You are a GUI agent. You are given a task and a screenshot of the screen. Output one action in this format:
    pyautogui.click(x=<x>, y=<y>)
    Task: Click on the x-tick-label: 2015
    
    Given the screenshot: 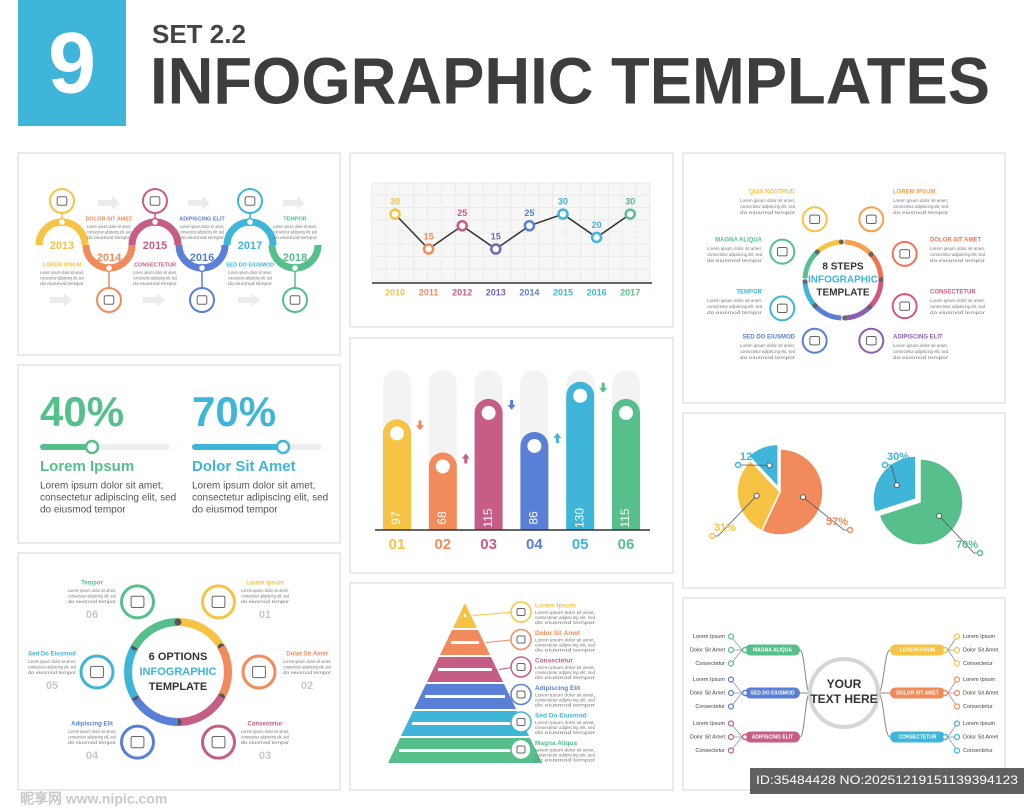 What is the action you would take?
    pyautogui.click(x=563, y=292)
    